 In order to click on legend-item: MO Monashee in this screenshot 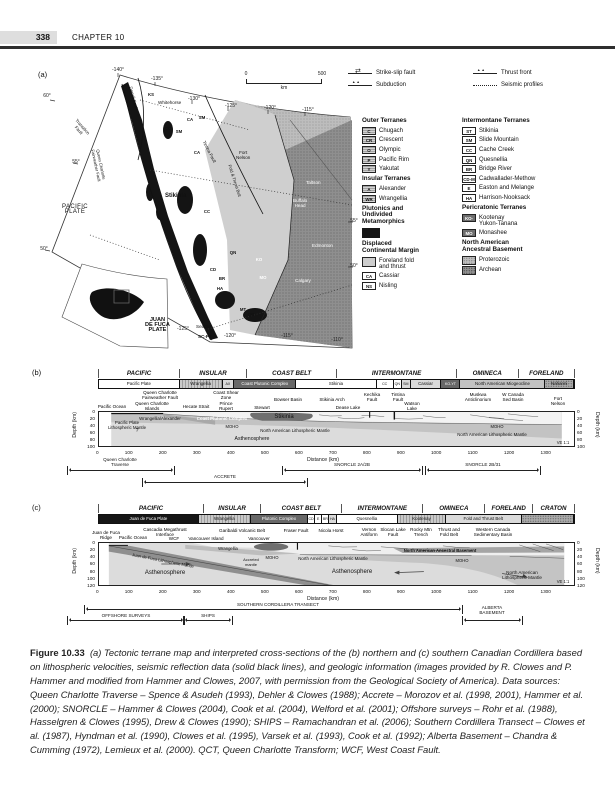, I will do `click(527, 233)`.